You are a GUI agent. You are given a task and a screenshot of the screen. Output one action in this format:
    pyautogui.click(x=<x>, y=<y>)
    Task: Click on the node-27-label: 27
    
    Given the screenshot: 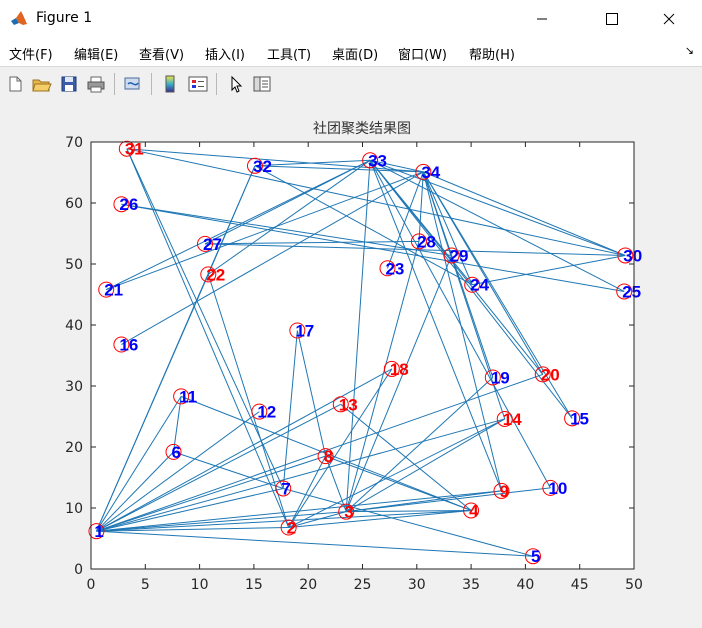 What is the action you would take?
    pyautogui.click(x=212, y=244)
    